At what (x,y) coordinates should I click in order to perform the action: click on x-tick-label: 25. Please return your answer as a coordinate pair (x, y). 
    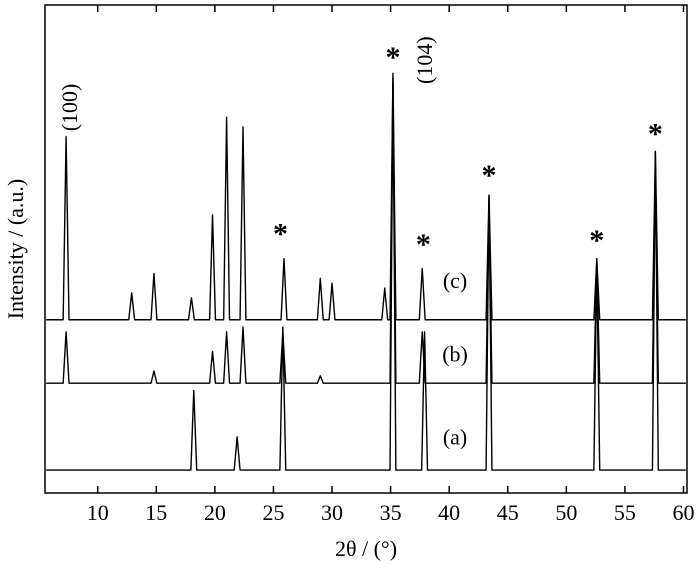
    Looking at the image, I should click on (273, 512).